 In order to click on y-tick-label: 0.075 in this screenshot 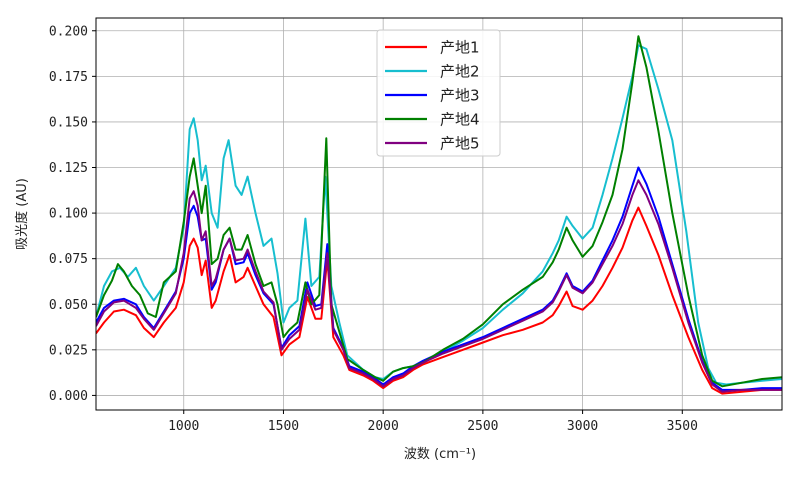, I will do `click(68, 259)`.